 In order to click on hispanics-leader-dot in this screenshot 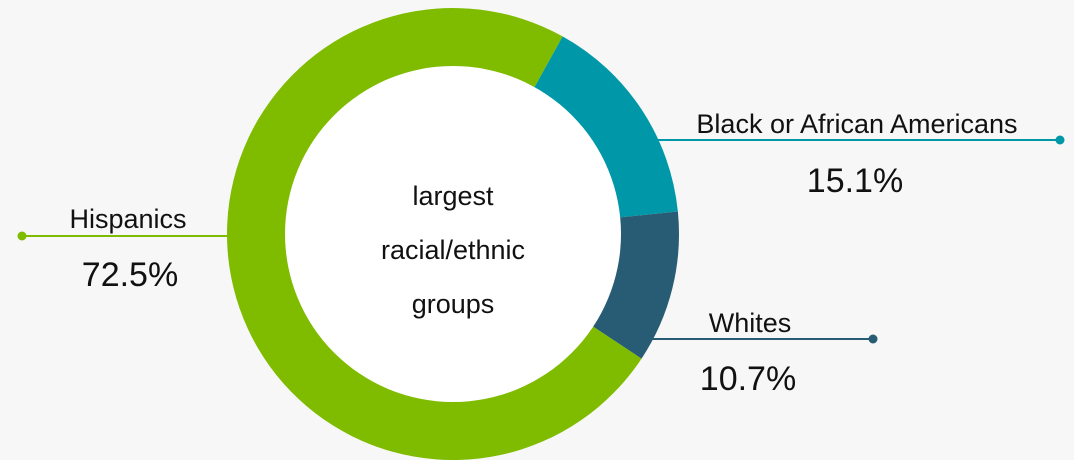, I will do `click(22, 236)`.